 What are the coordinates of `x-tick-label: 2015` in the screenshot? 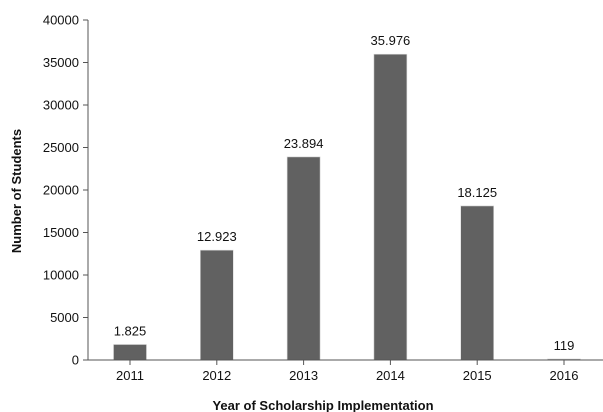 It's located at (477, 375).